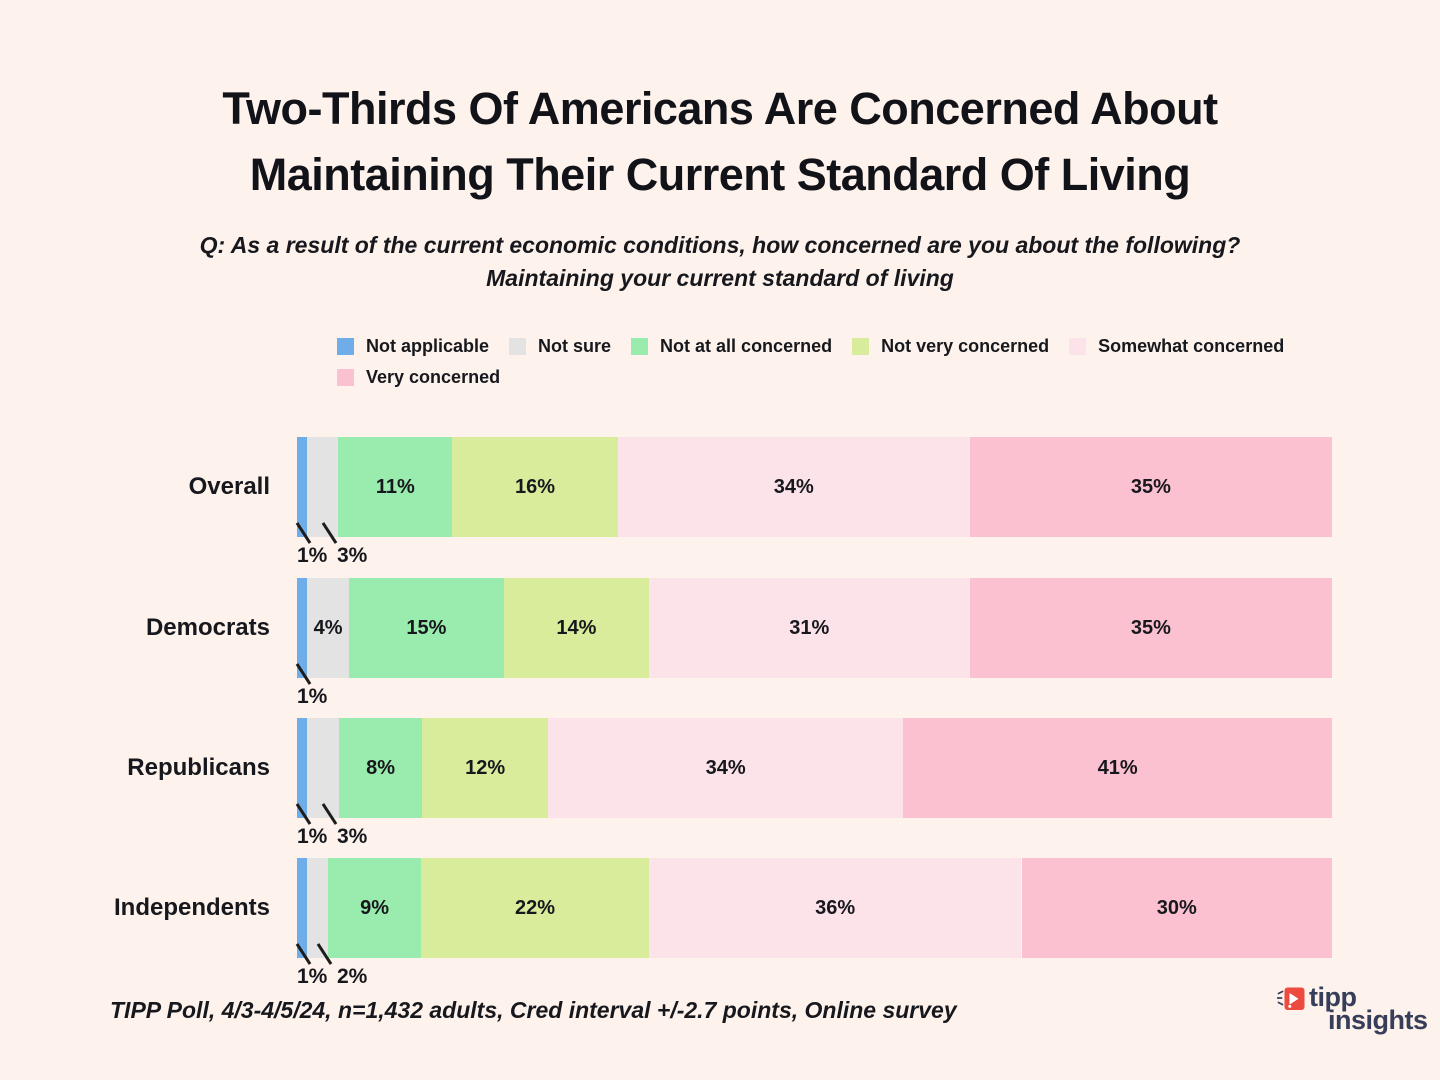  I want to click on segment-value-label: 30%, so click(1176, 907).